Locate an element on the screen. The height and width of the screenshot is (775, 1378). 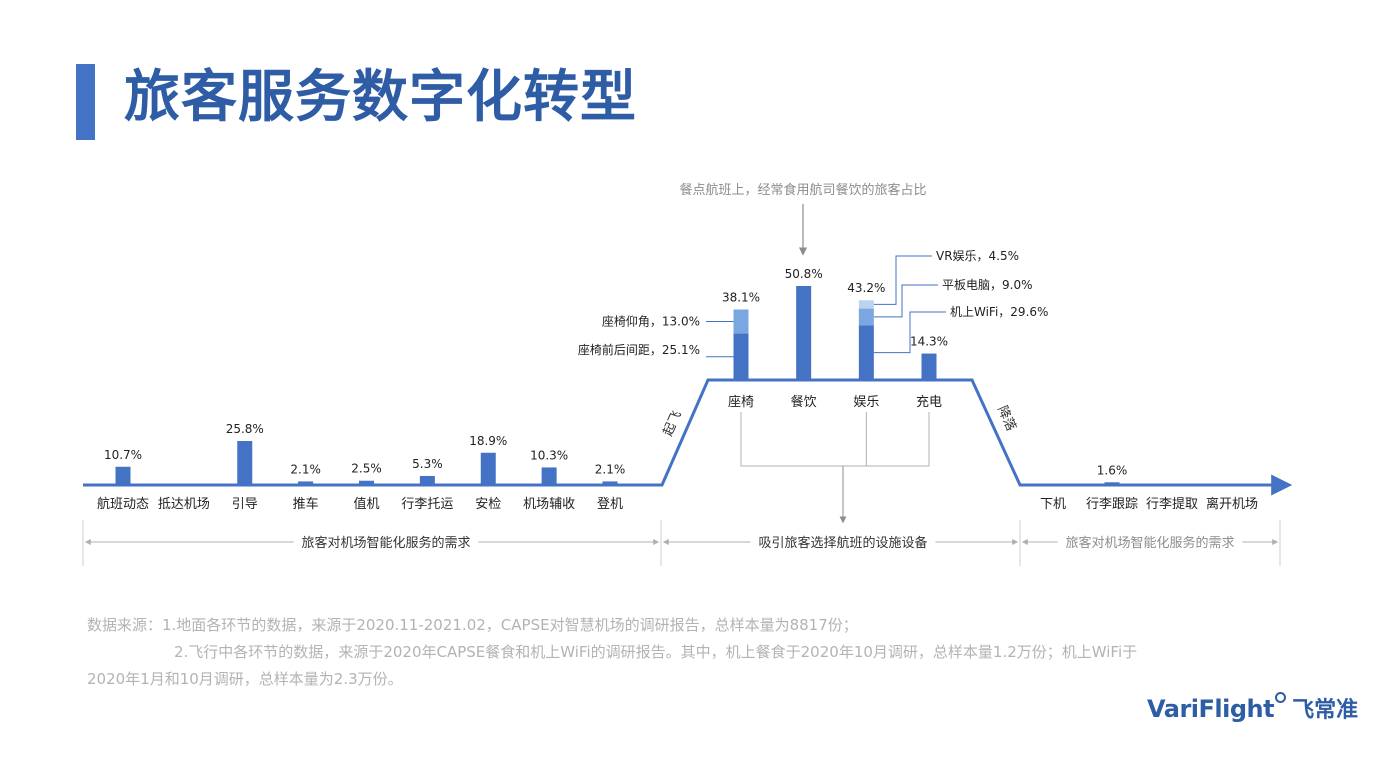
flight-bracket is located at coordinates (835, 439).